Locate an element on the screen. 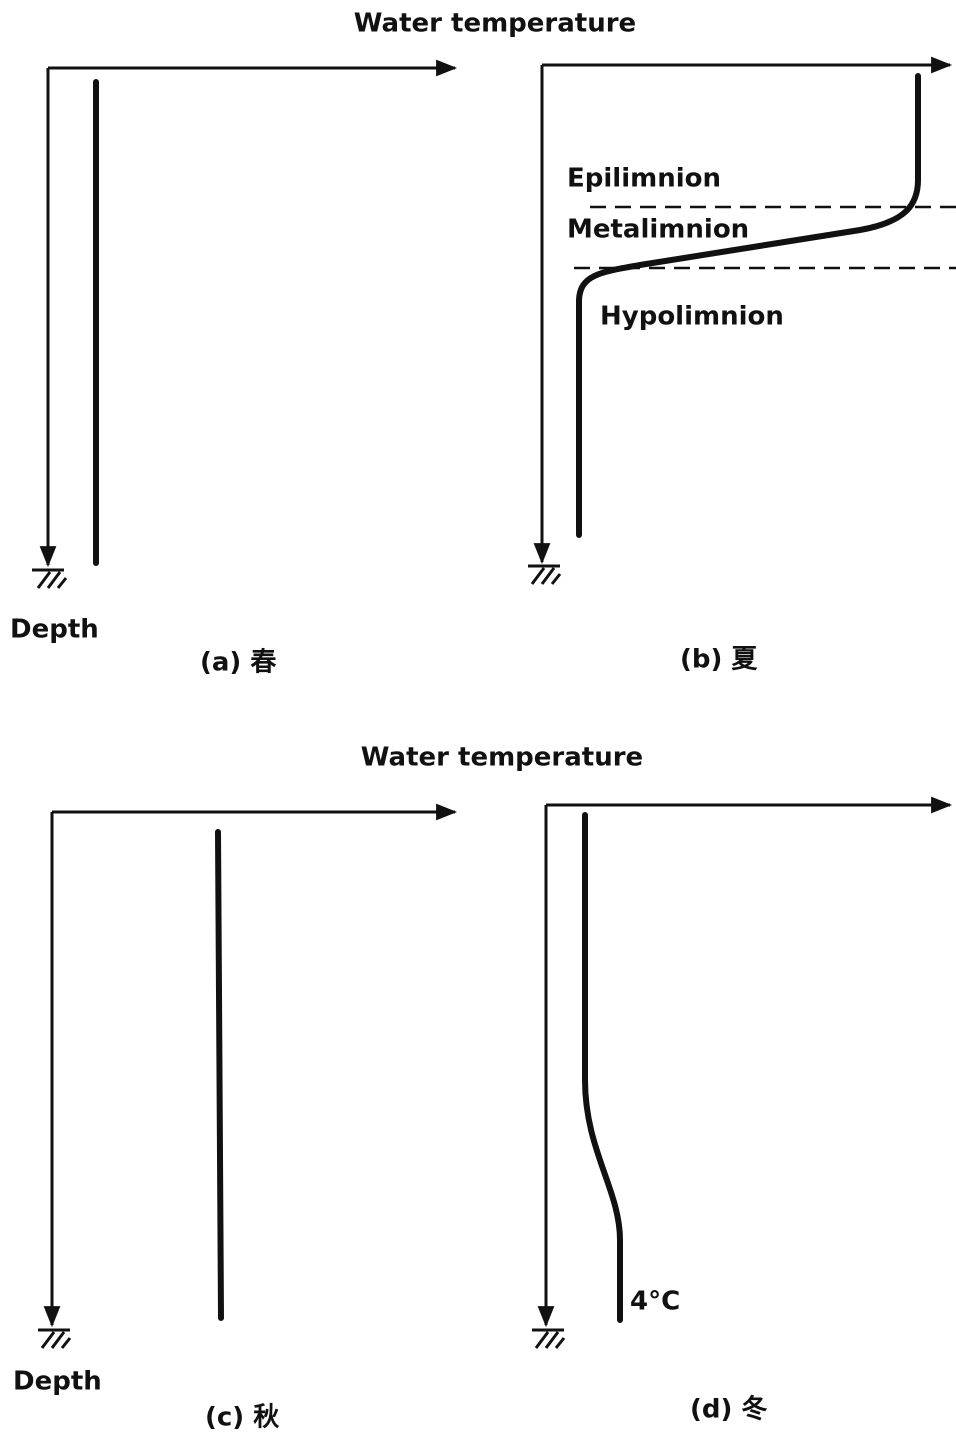 Image resolution: width=956 pixels, height=1447 pixels. annotation: 4°C is located at coordinates (655, 1302).